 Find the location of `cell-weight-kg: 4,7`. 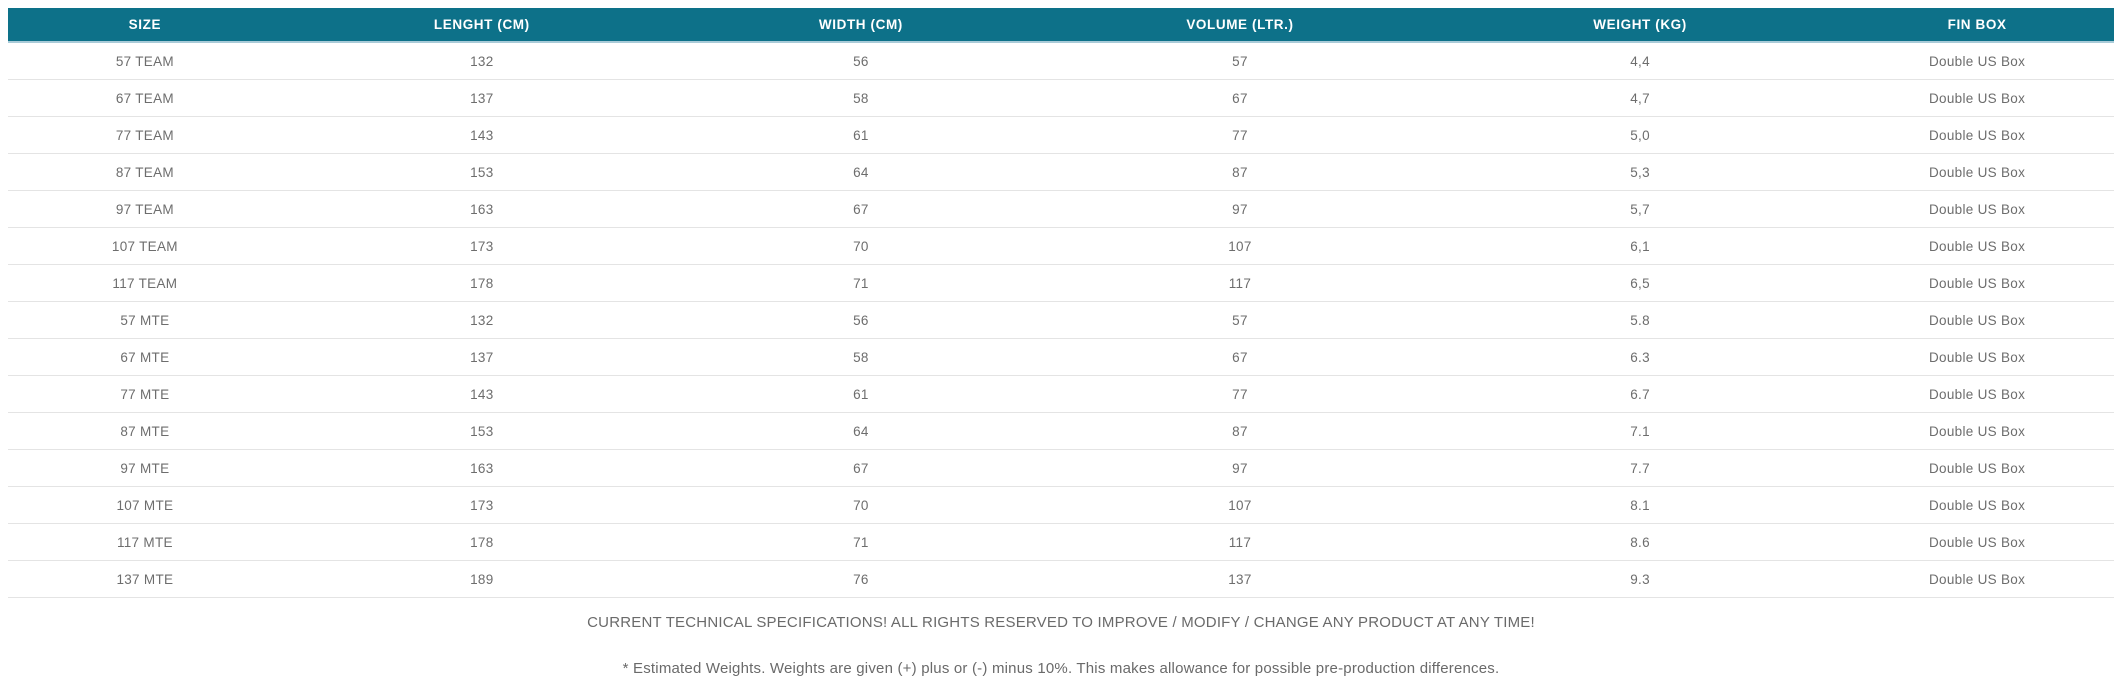

cell-weight-kg: 4,7 is located at coordinates (1640, 98).